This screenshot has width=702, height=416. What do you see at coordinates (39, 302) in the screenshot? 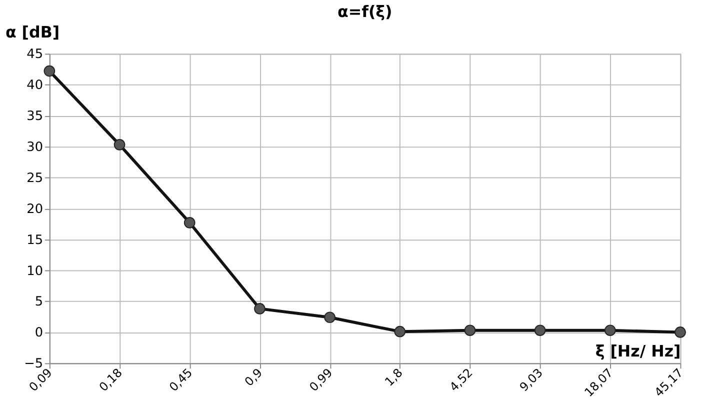
I see `y-tick-label: 5` at bounding box center [39, 302].